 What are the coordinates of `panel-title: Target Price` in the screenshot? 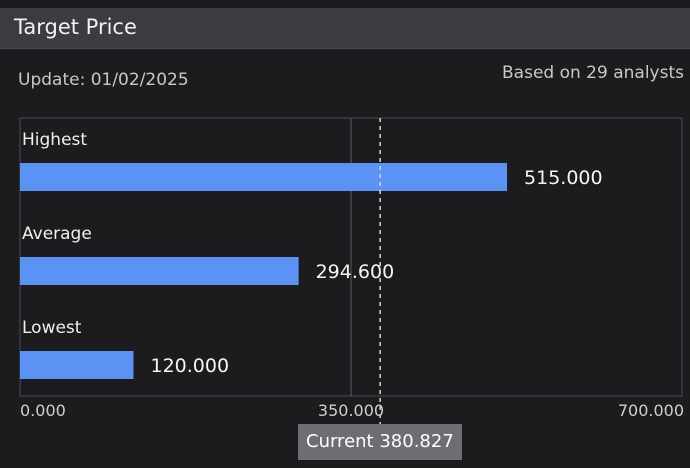 It's located at (75, 27).